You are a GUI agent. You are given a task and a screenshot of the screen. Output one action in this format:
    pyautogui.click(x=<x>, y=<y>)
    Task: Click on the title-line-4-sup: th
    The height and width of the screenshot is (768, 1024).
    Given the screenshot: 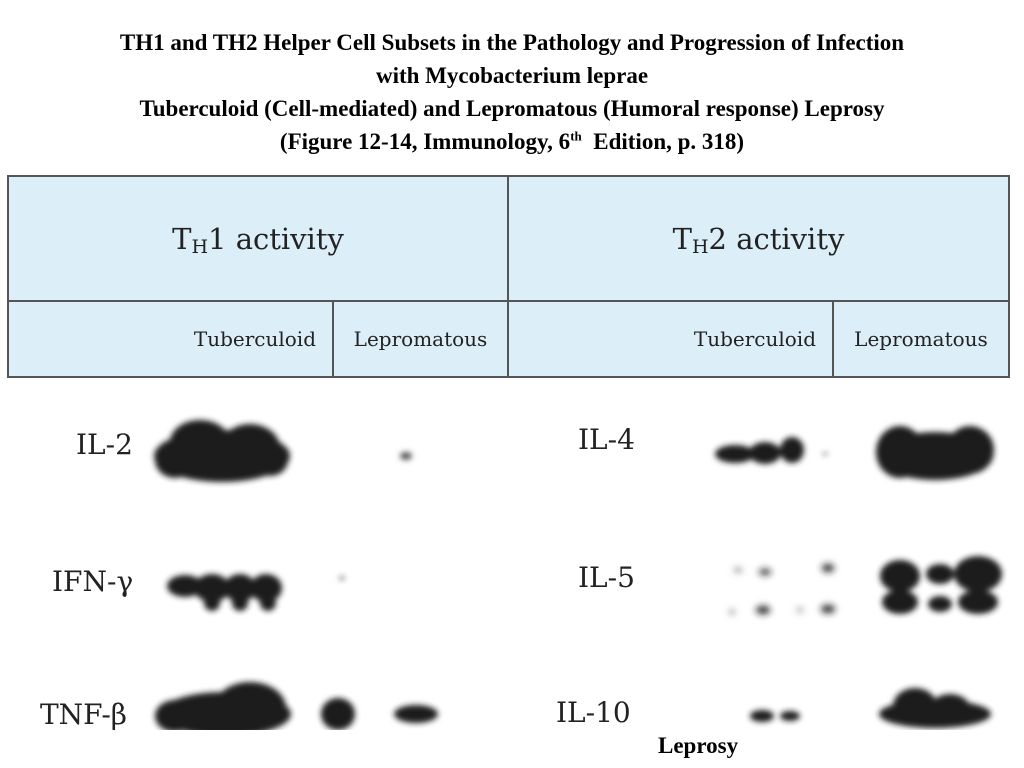 What is the action you would take?
    pyautogui.click(x=576, y=136)
    